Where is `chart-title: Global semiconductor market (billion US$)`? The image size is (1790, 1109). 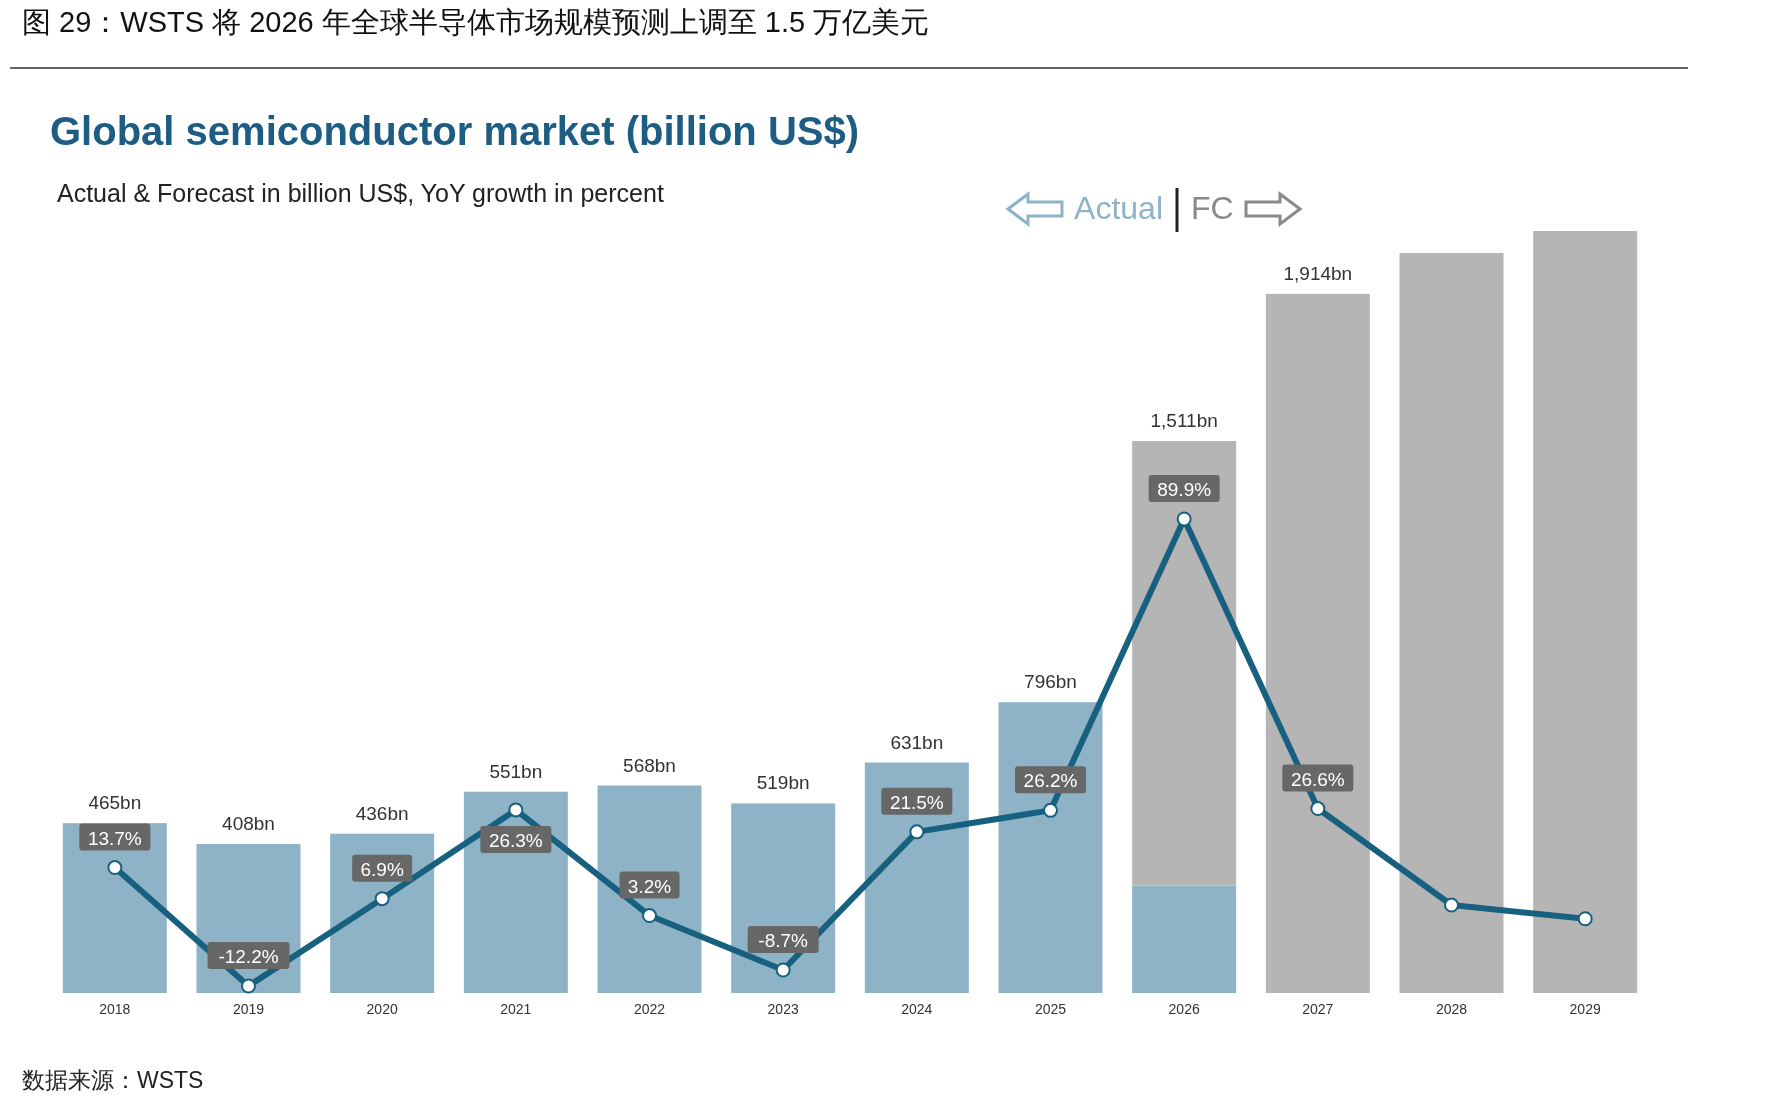
chart-title: Global semiconductor market (billion US$) is located at coordinates (455, 131).